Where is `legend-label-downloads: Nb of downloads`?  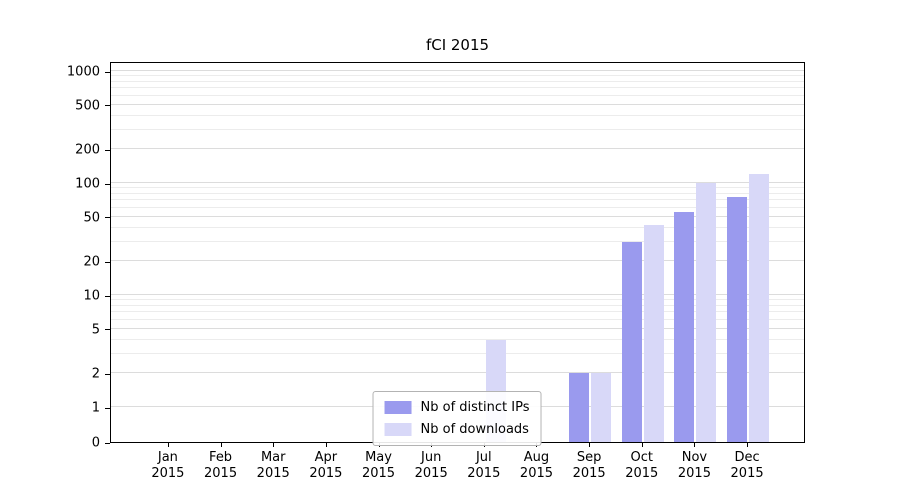
legend-label-downloads: Nb of downloads is located at coordinates (474, 429).